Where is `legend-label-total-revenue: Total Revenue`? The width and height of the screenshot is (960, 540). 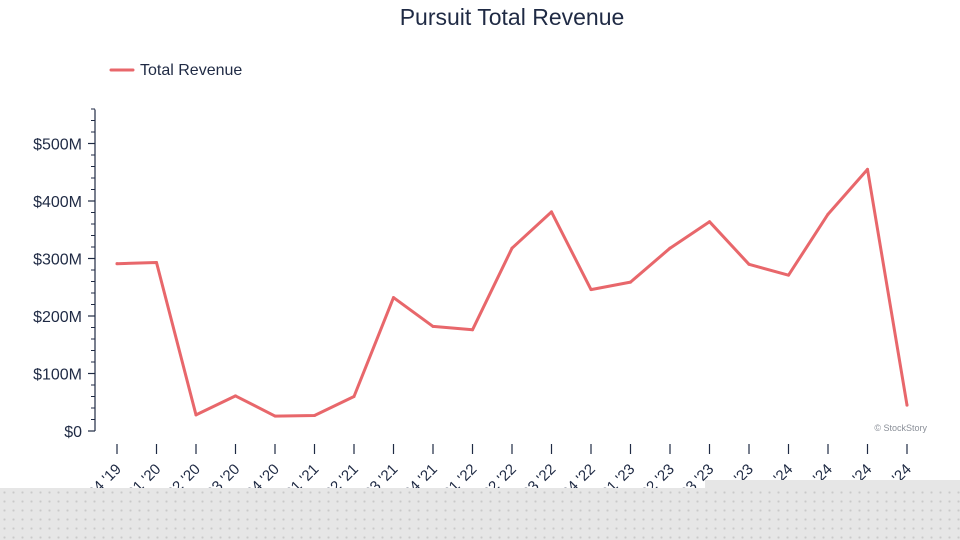
legend-label-total-revenue: Total Revenue is located at coordinates (191, 70).